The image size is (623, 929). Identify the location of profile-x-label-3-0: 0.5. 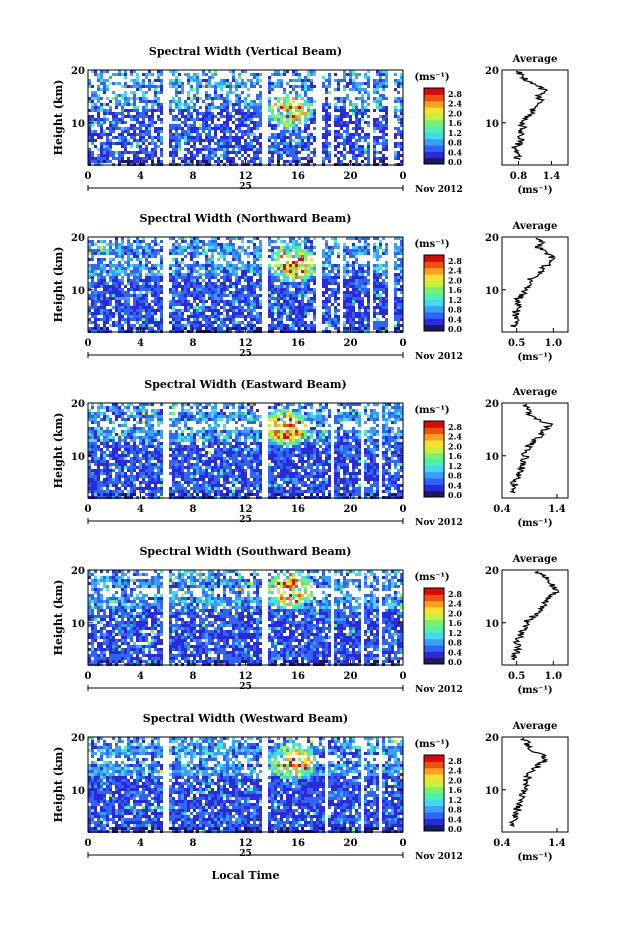
(516, 676).